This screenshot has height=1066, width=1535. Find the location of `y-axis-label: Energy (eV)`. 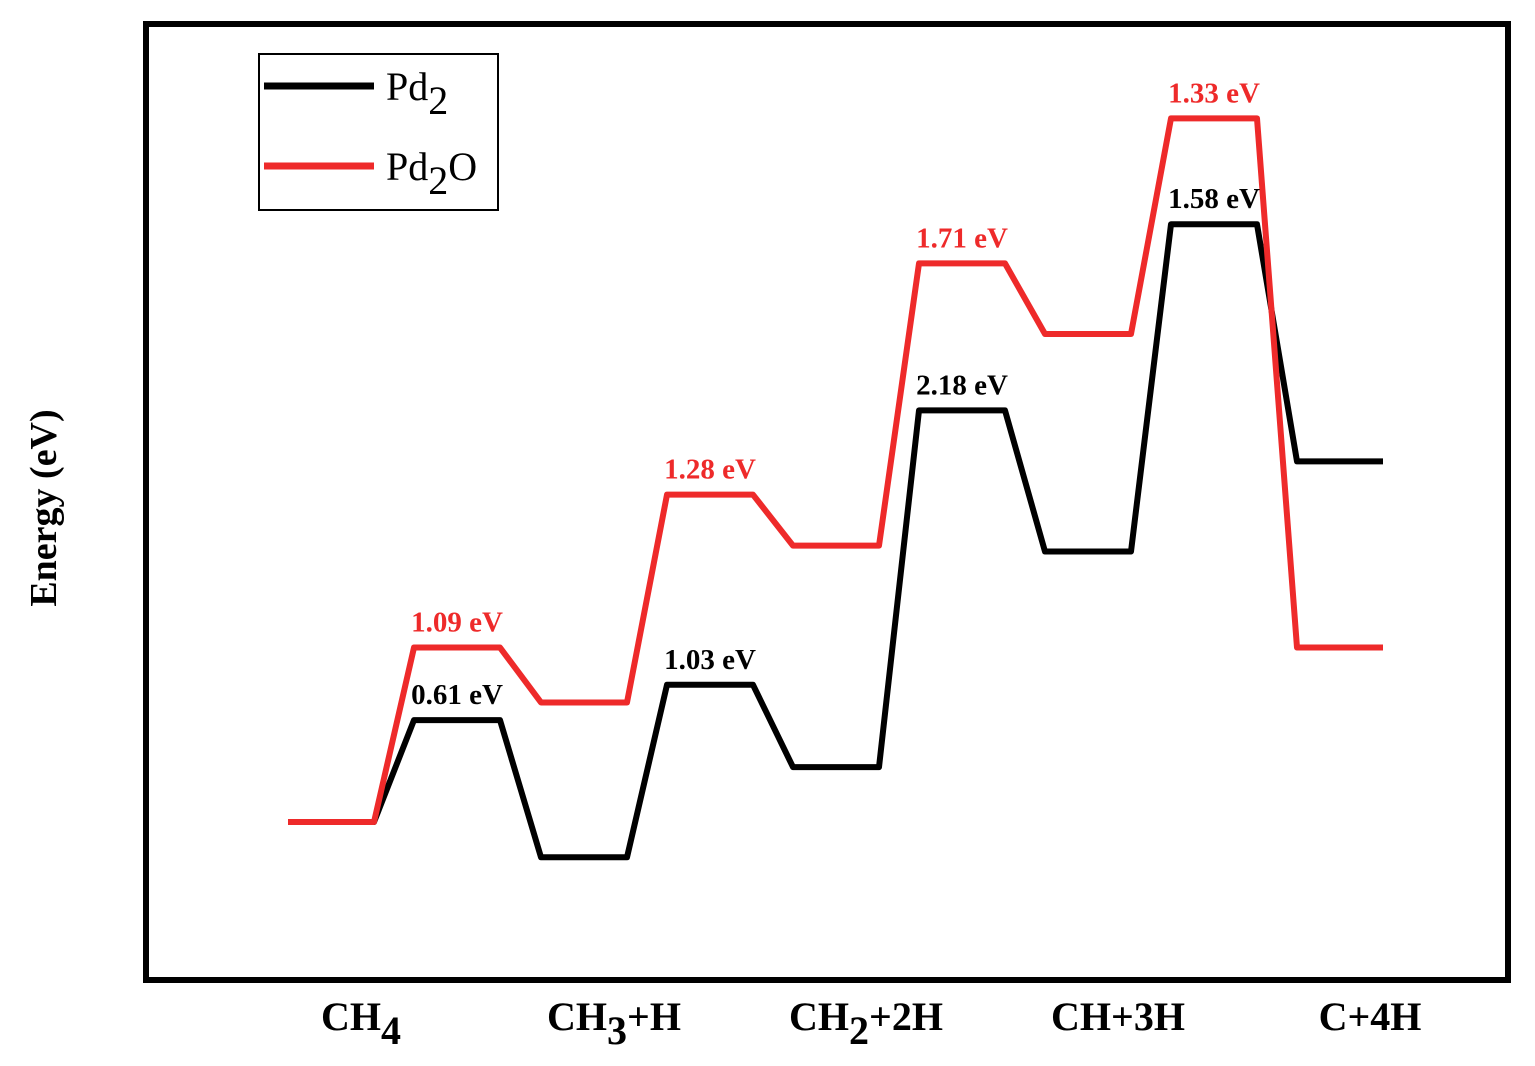

y-axis-label: Energy (eV) is located at coordinates (44, 507).